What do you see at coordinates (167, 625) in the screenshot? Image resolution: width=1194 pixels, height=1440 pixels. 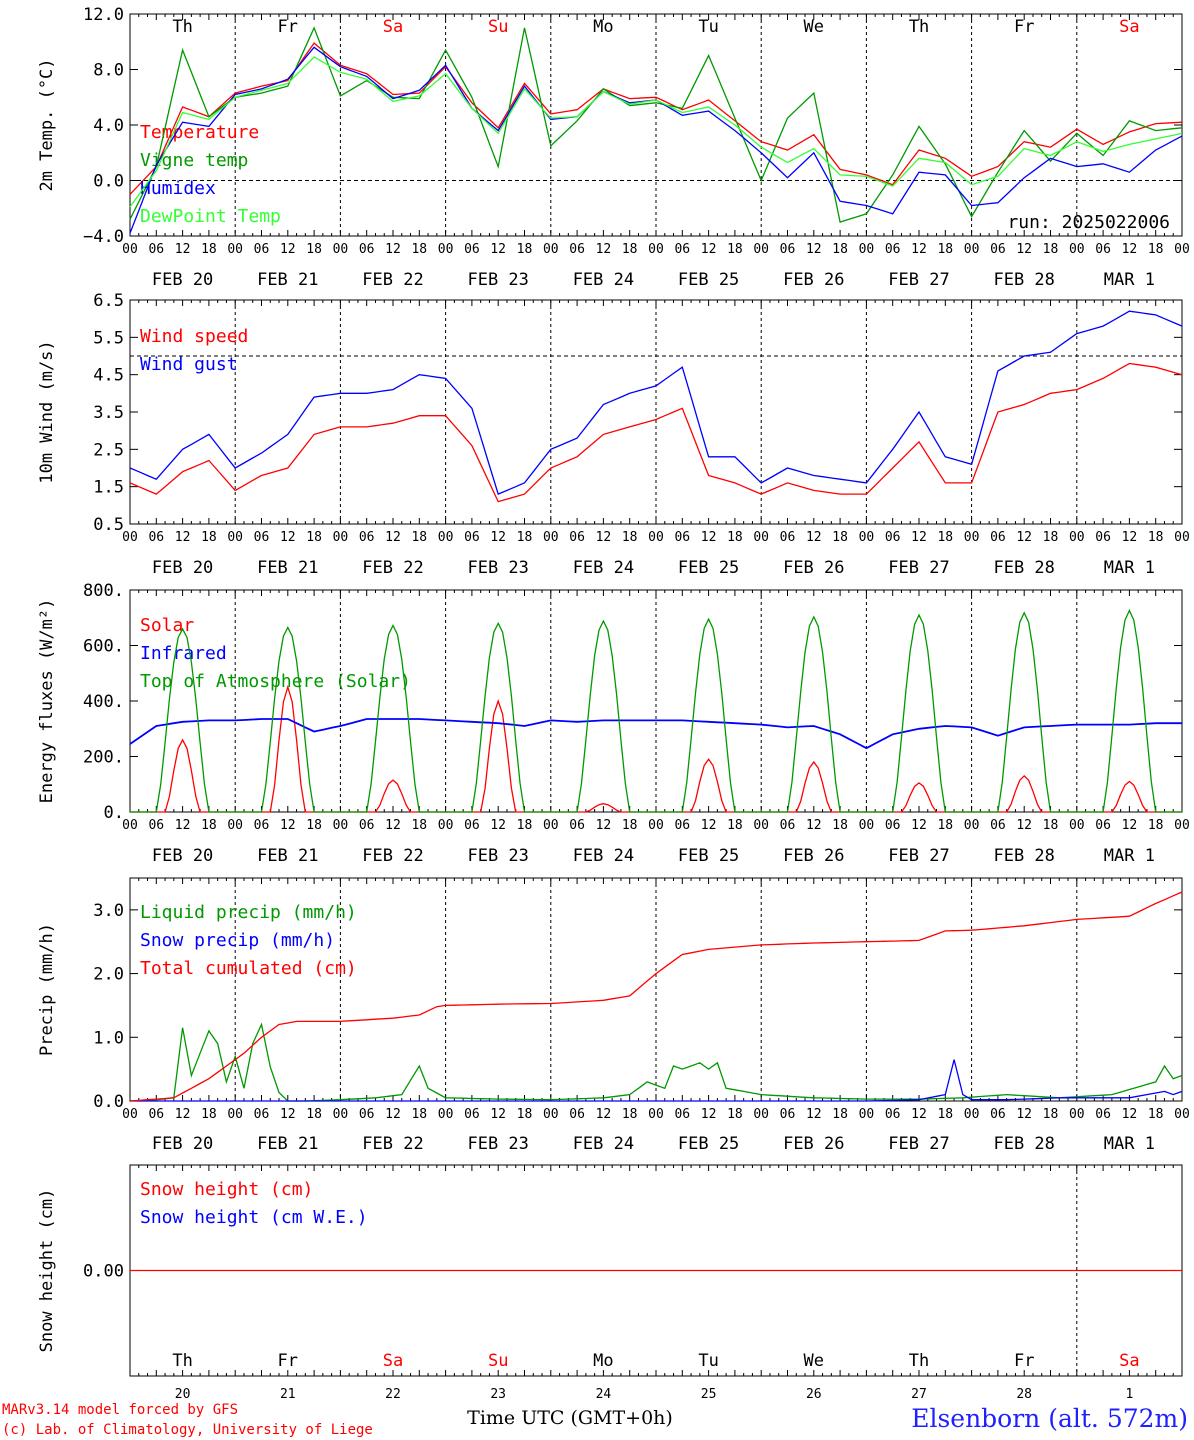 I see `legend-entry: Solar` at bounding box center [167, 625].